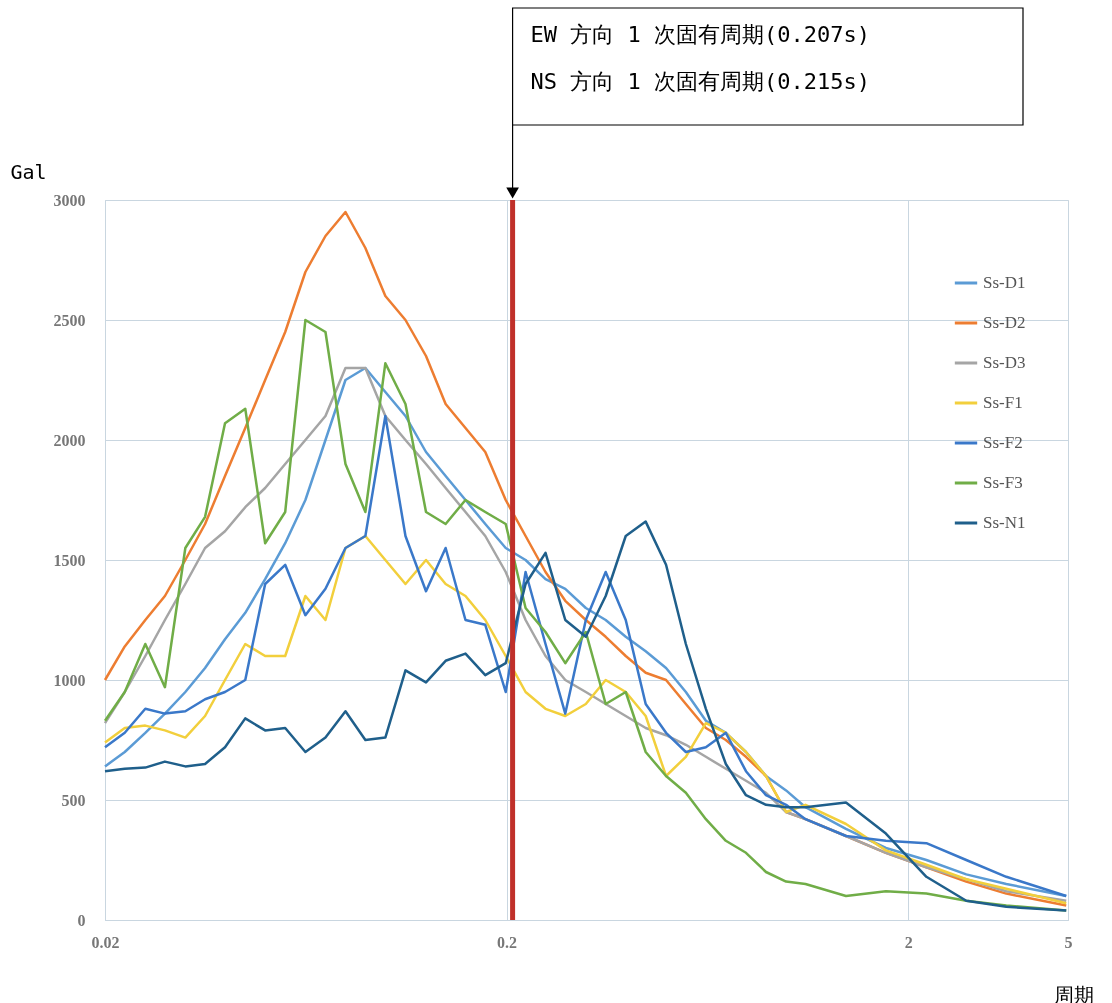 This screenshot has height=1003, width=1112. Describe the element at coordinates (81, 920) in the screenshot. I see `y-tick-label: 0` at that location.